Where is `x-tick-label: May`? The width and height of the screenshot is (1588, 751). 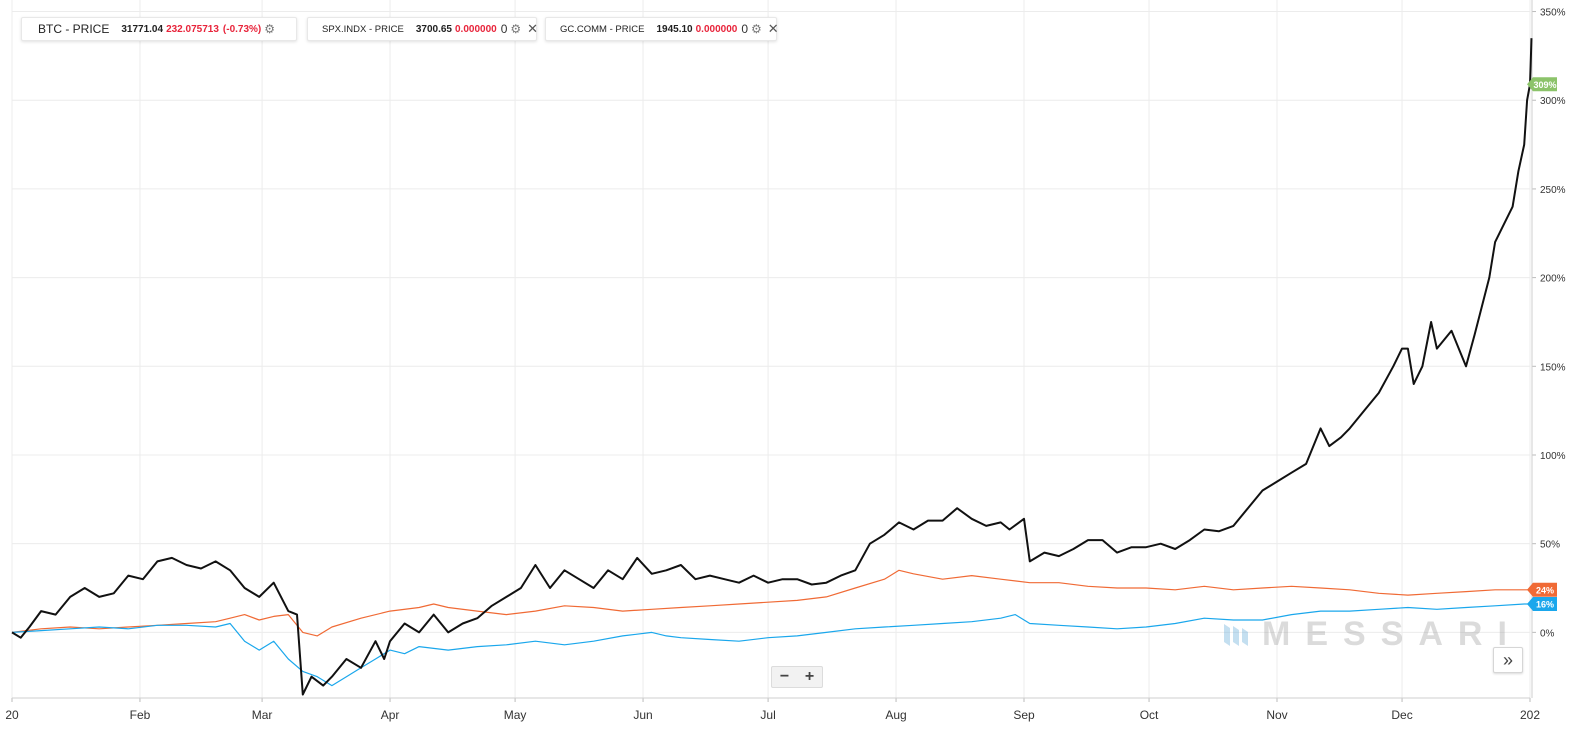 x-tick-label: May is located at coordinates (515, 715).